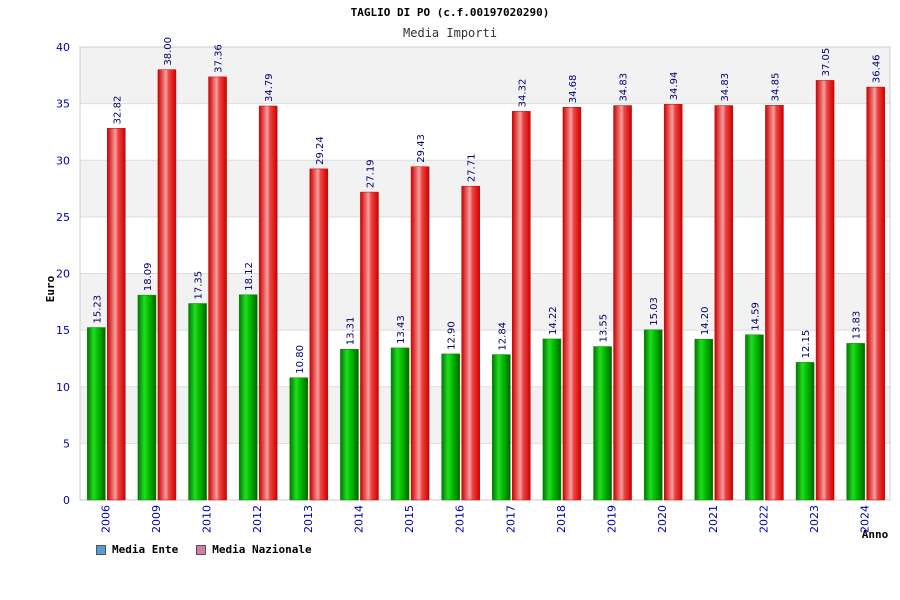 The width and height of the screenshot is (900, 600). What do you see at coordinates (775, 87) in the screenshot?
I see `value-label-nazionale: 34.85` at bounding box center [775, 87].